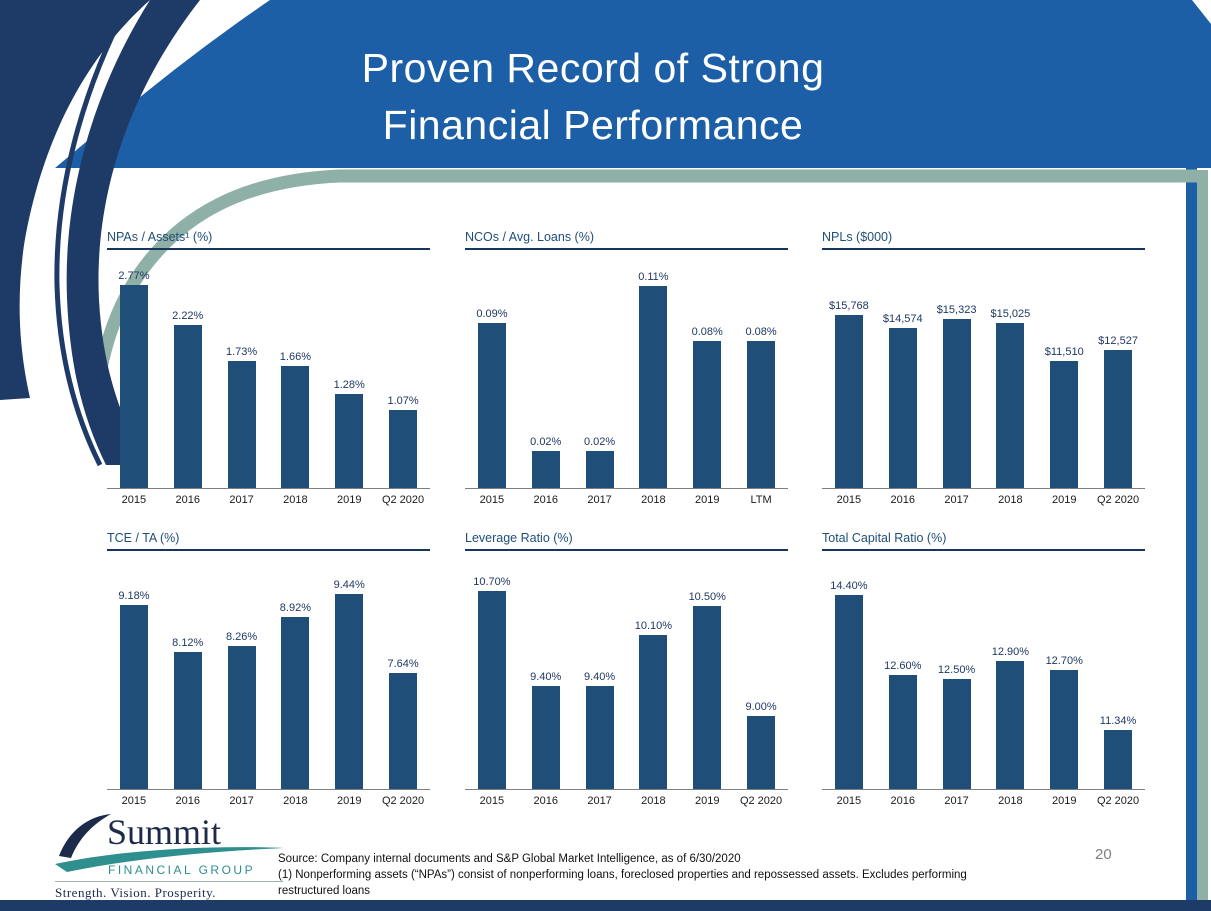 Image resolution: width=1211 pixels, height=911 pixels. I want to click on x-tick-label: LTM, so click(761, 500).